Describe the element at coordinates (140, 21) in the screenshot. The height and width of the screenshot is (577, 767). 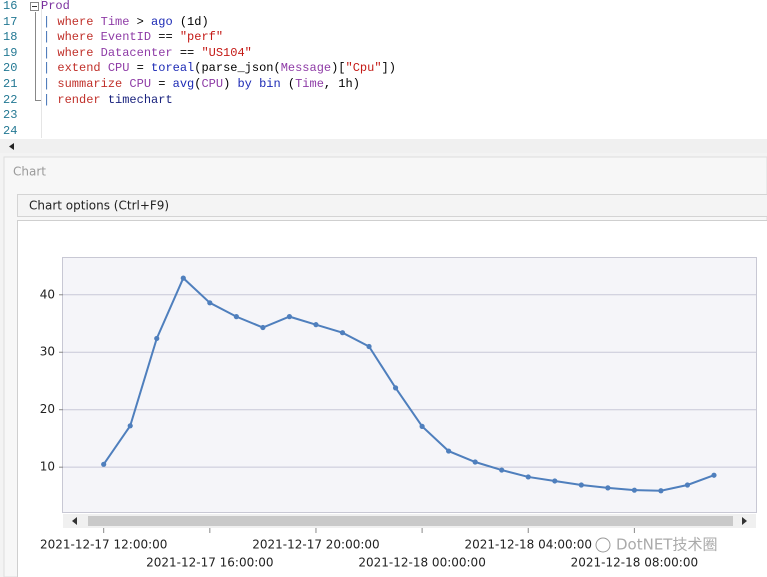
I see `code-token: >` at that location.